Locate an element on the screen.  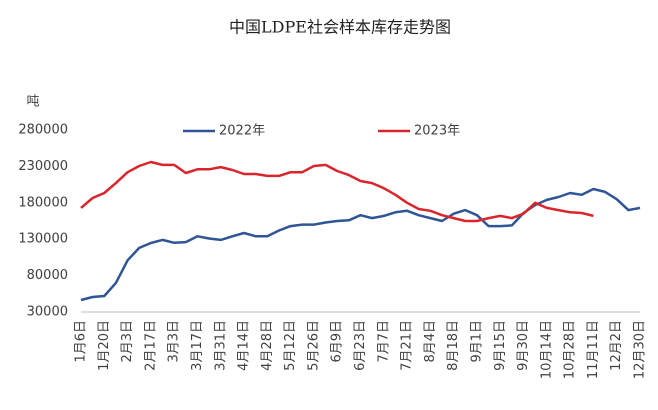
x-tick-label: 5月26日 is located at coordinates (313, 345).